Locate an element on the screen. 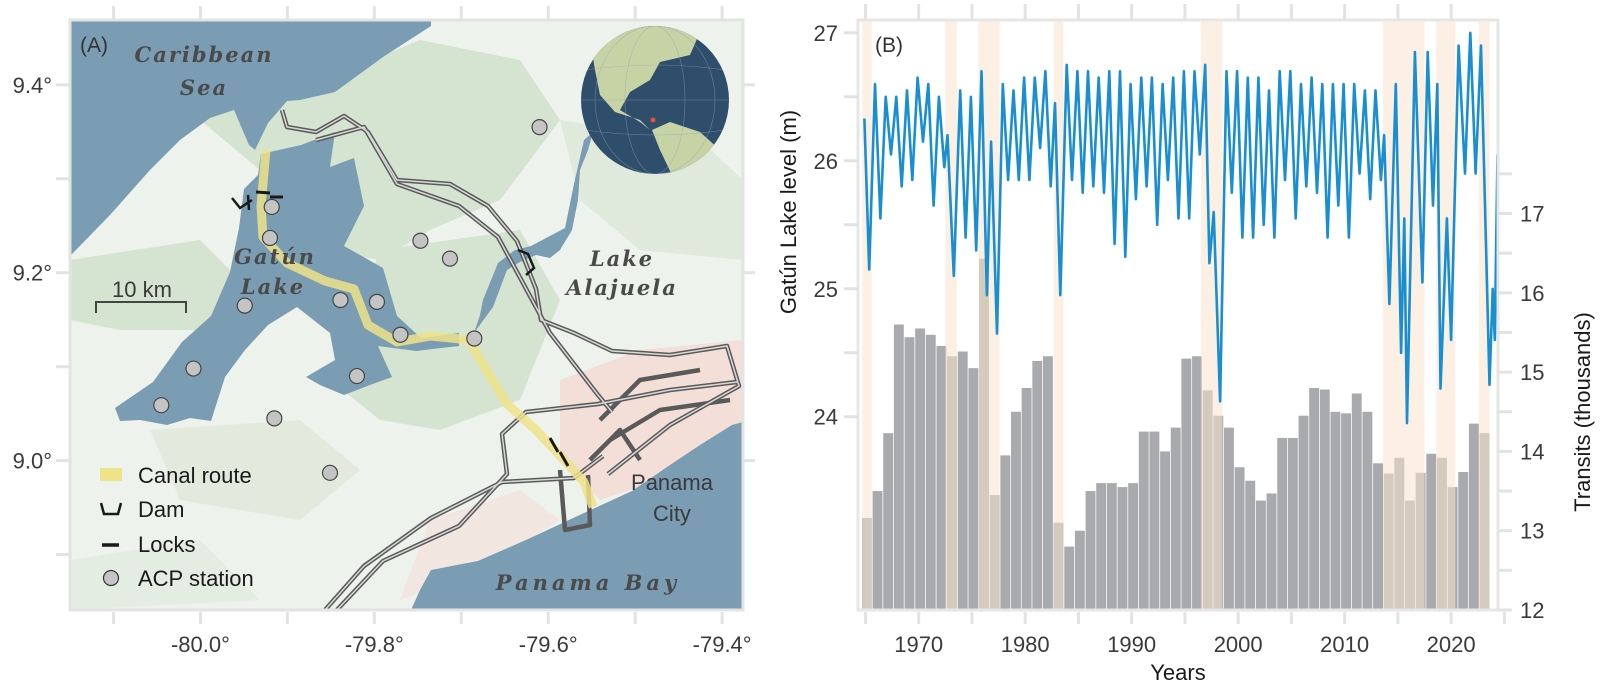  acp-stations is located at coordinates (350, 300).